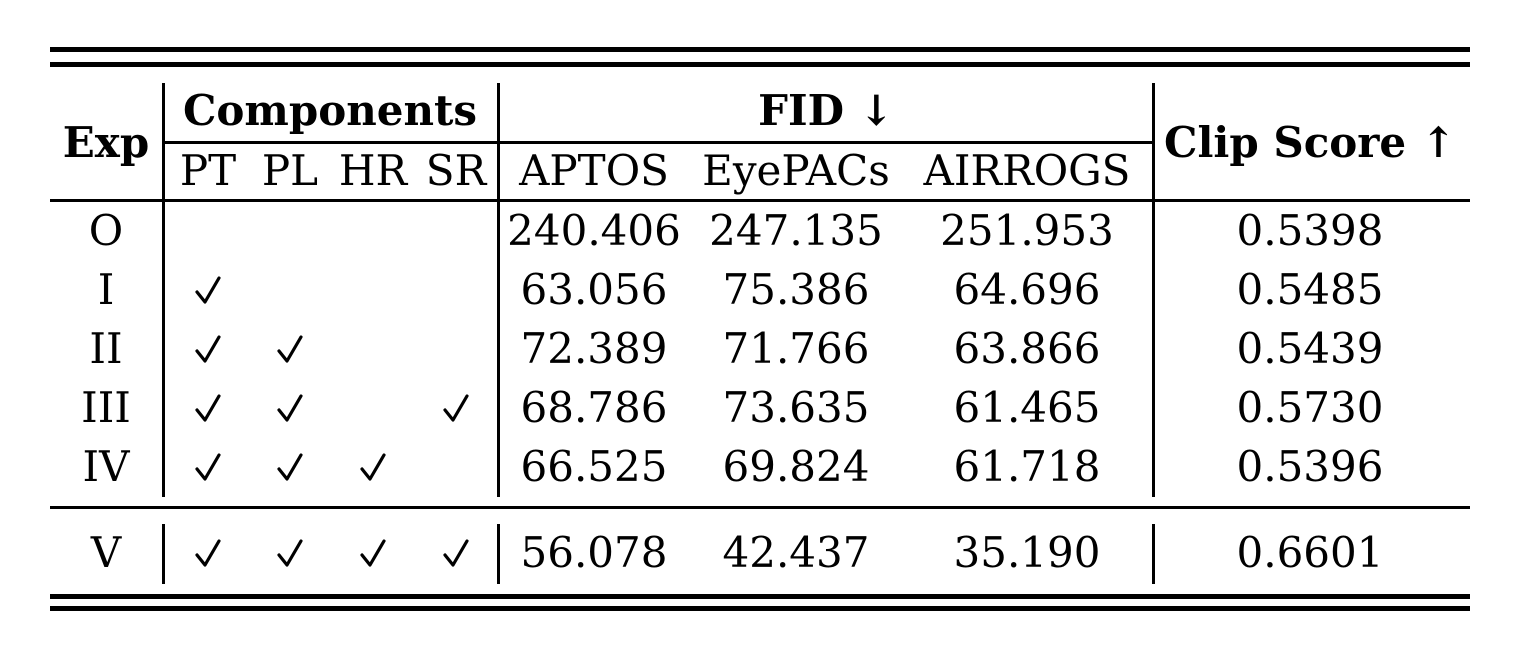 This screenshot has height=652, width=1526. I want to click on vrule-after-exp, so click(163, 290).